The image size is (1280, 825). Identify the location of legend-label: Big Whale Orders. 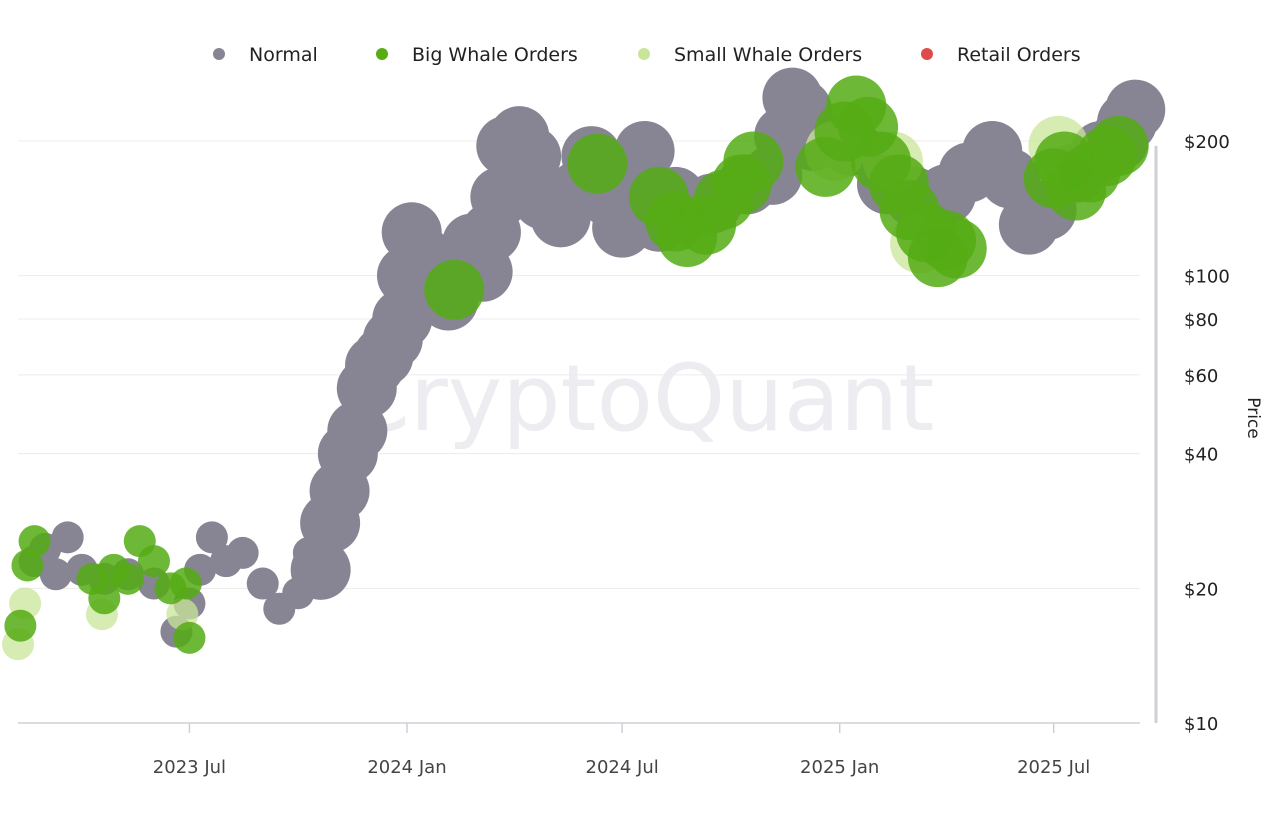
(495, 55).